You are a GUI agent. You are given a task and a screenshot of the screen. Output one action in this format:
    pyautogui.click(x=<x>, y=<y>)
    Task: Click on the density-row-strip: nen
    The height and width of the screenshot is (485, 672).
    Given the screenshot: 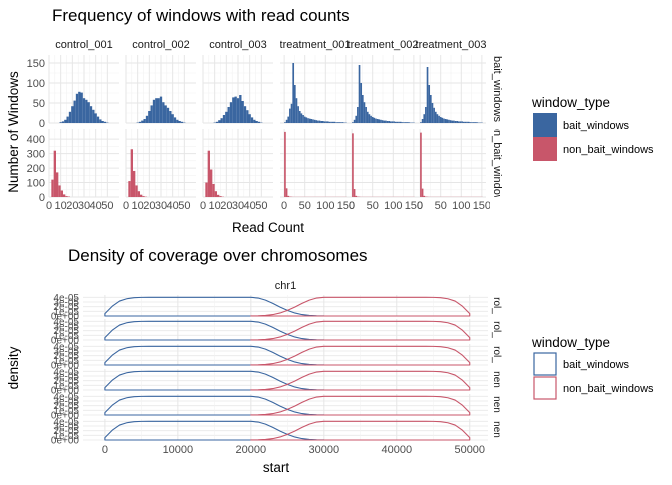 What is the action you would take?
    pyautogui.click(x=496, y=429)
    